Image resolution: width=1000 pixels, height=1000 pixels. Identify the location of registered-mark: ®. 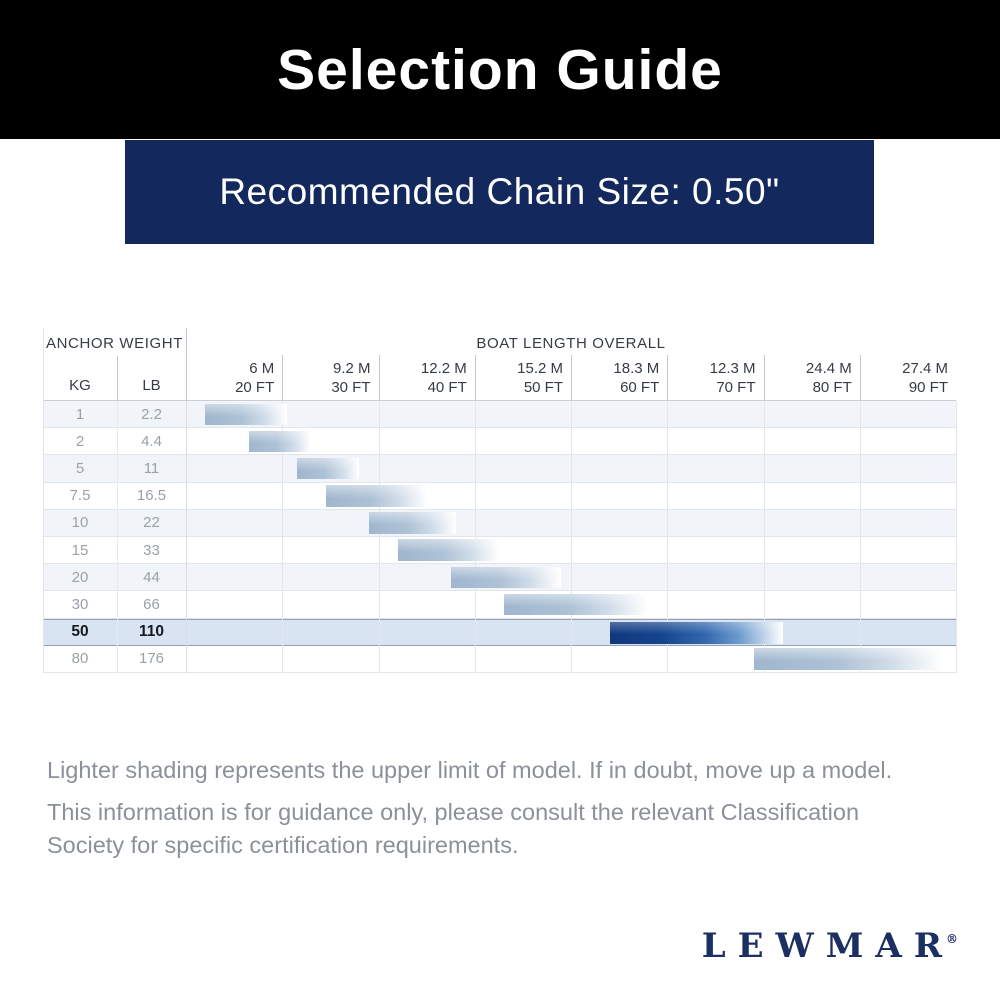
(952, 939).